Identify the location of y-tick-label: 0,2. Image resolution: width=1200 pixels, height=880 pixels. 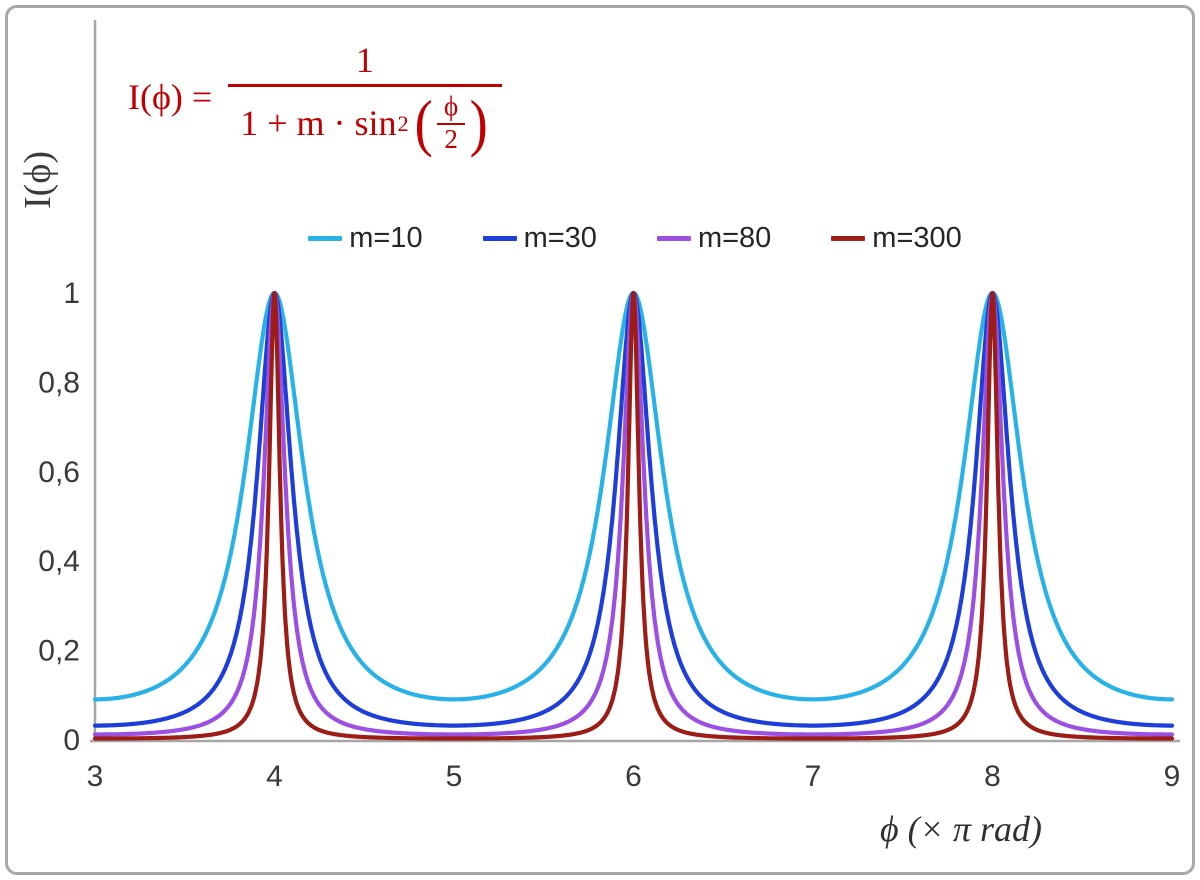
(59, 651).